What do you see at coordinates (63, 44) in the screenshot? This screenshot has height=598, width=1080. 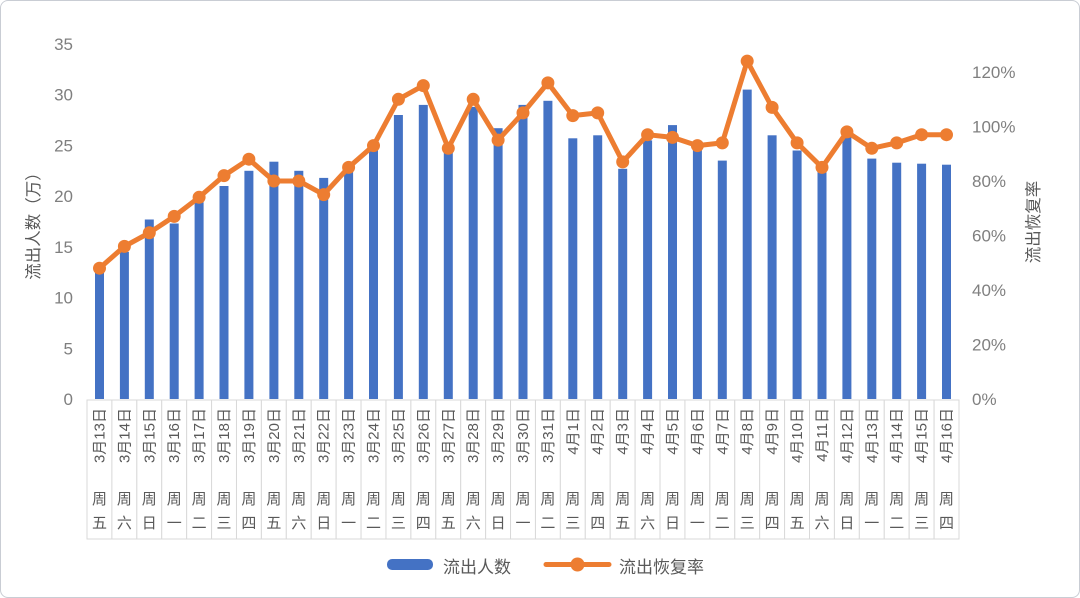 I see `left-axis-tick-label: 35` at bounding box center [63, 44].